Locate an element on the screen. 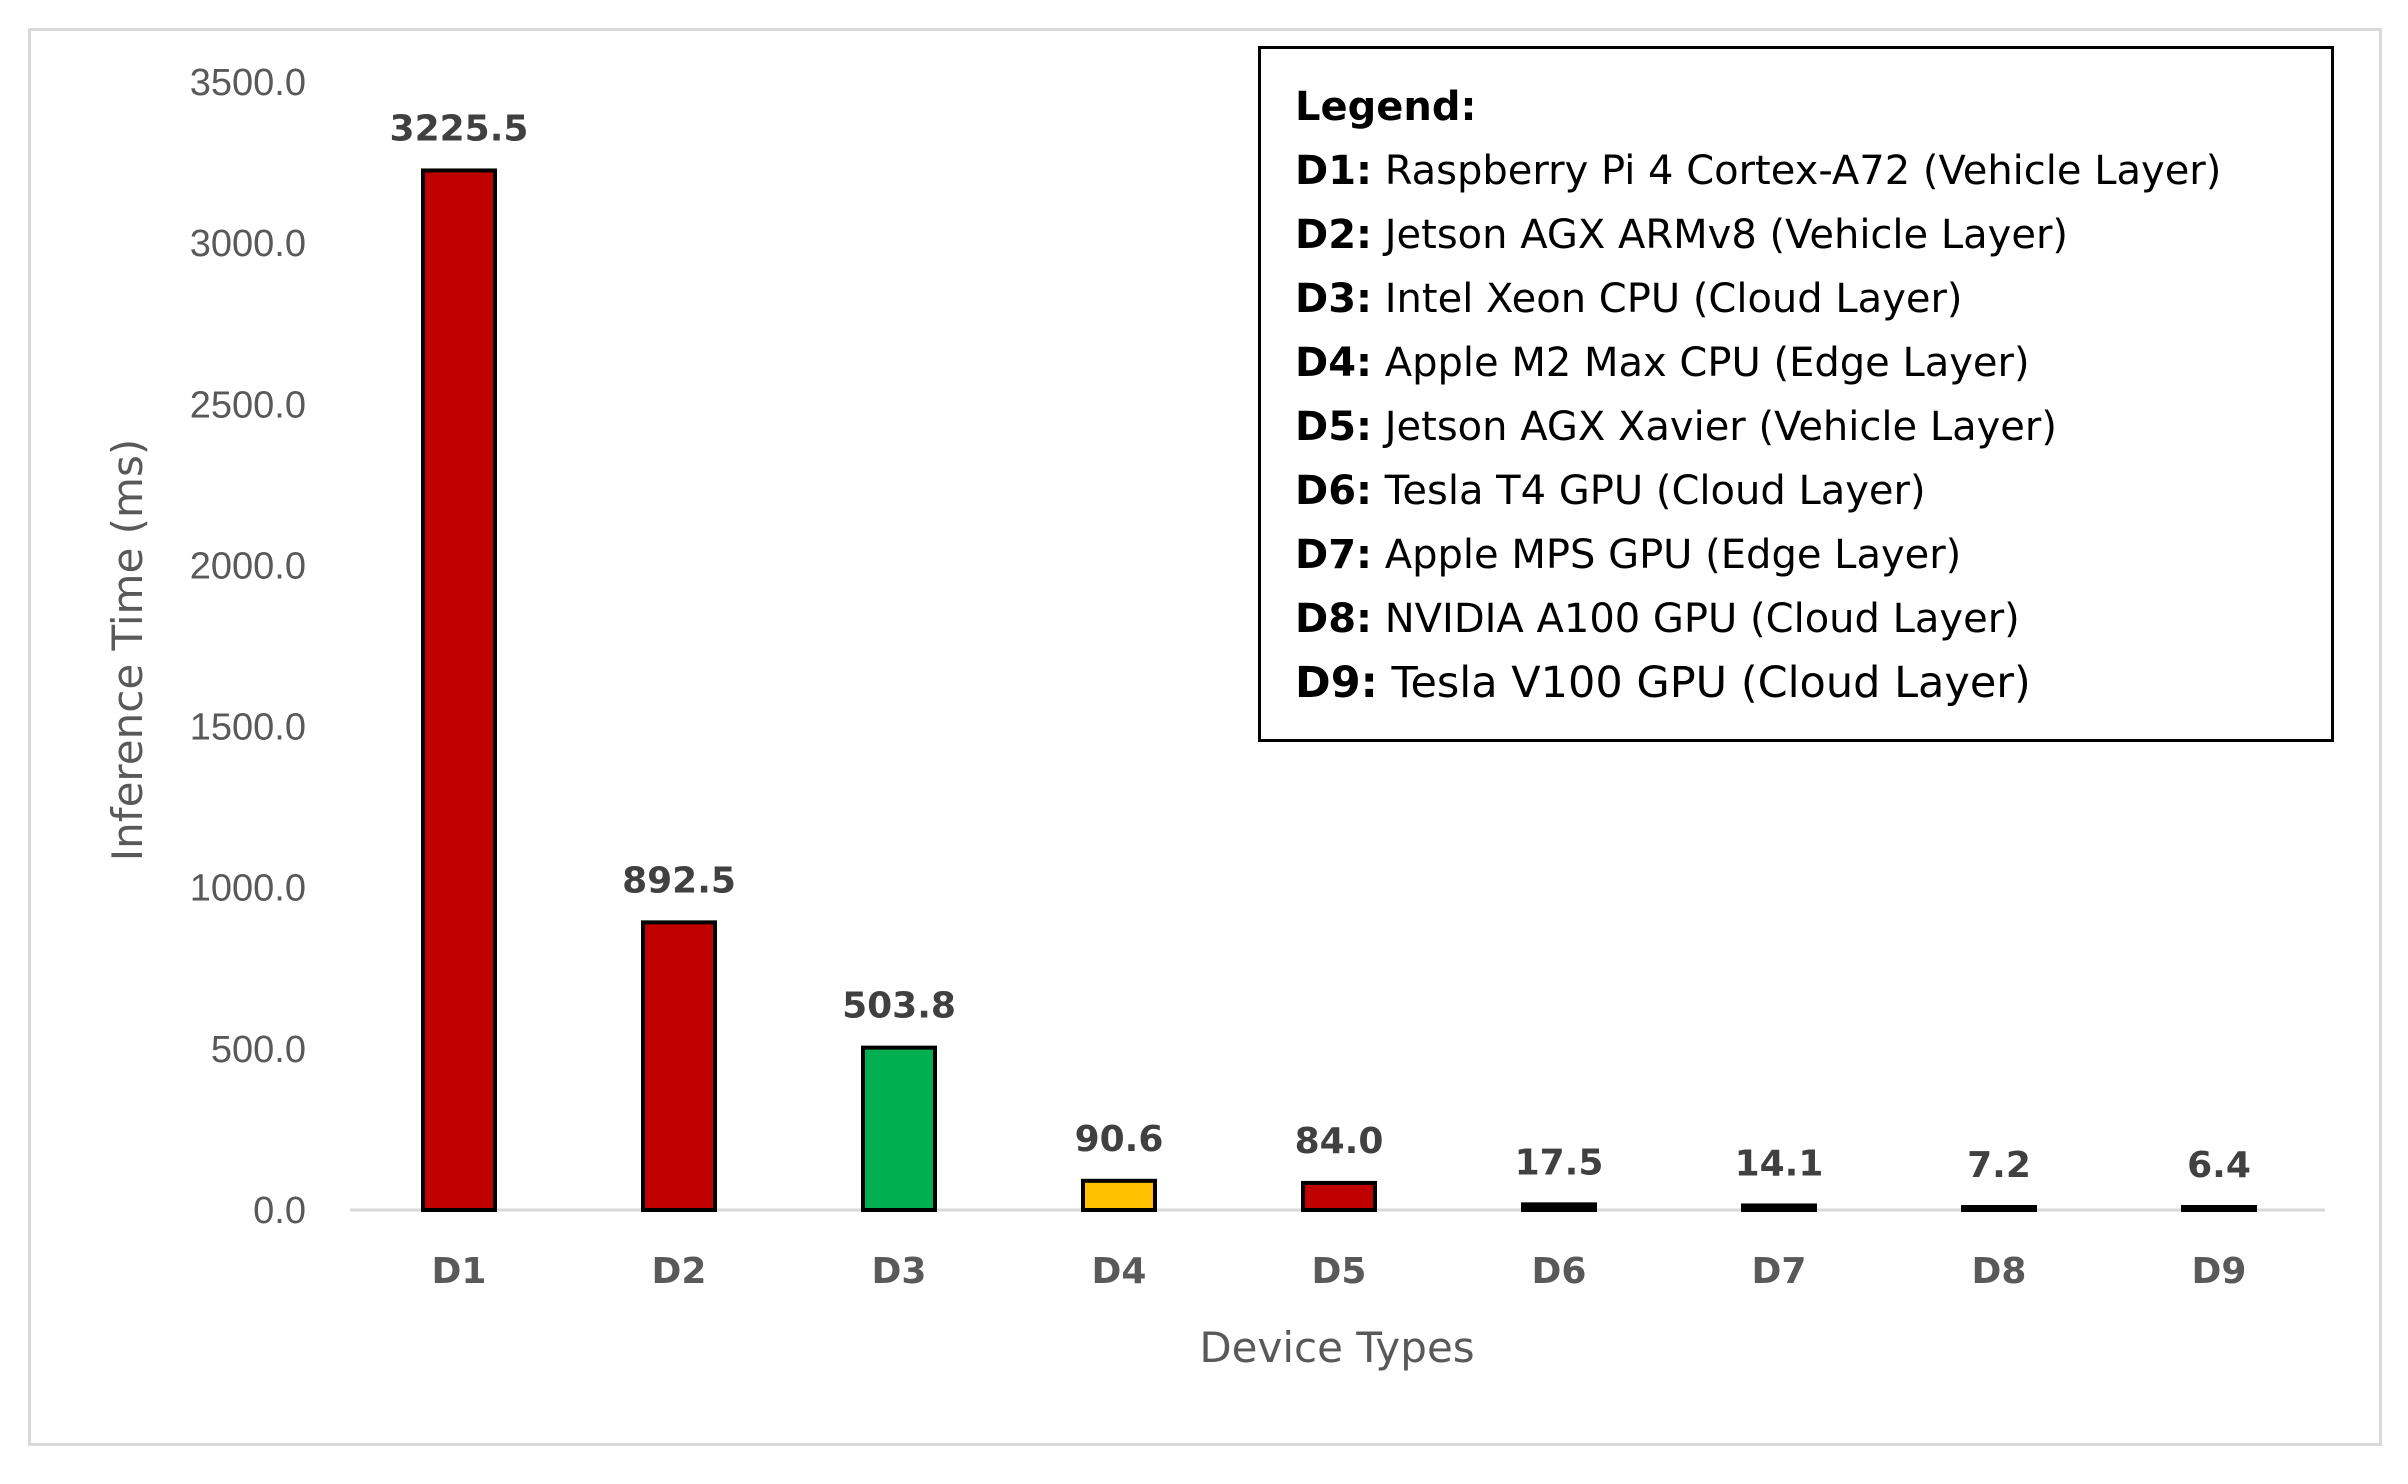 This screenshot has width=2408, height=1484. legend-text: Apple M2 Max CPU (Edge Layer) is located at coordinates (1701, 363).